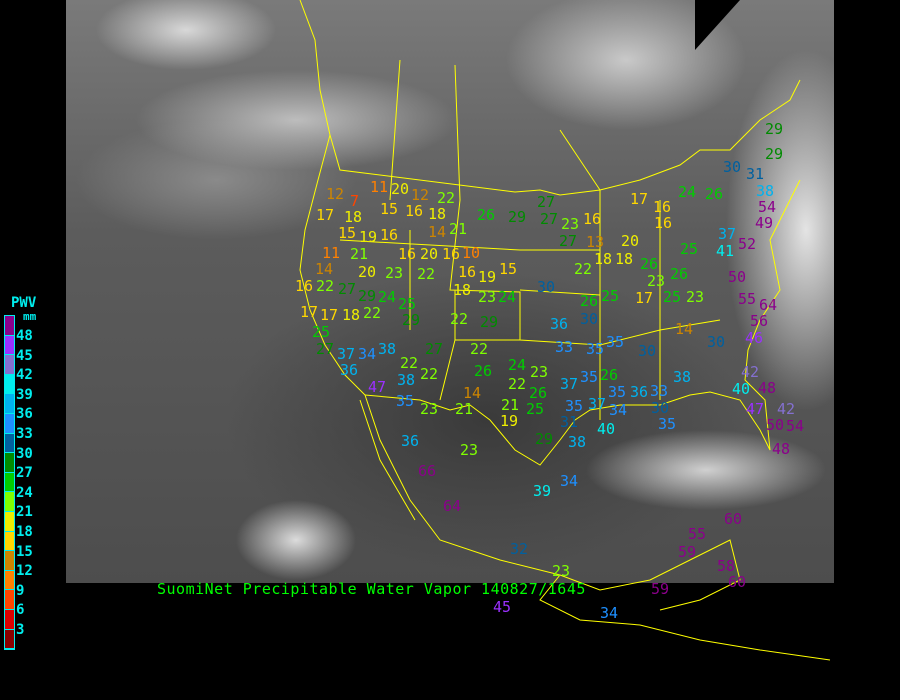 The image size is (900, 700). Describe the element at coordinates (564, 347) in the screenshot. I see `station-pwv-label: 33` at that location.